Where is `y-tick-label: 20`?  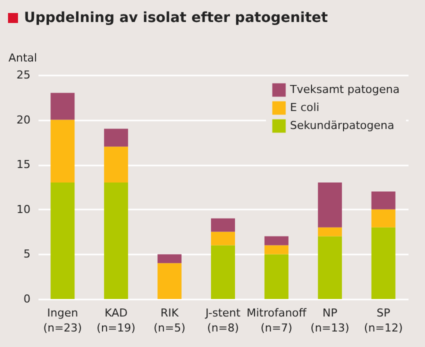 y-tick-label: 20 is located at coordinates (23, 119).